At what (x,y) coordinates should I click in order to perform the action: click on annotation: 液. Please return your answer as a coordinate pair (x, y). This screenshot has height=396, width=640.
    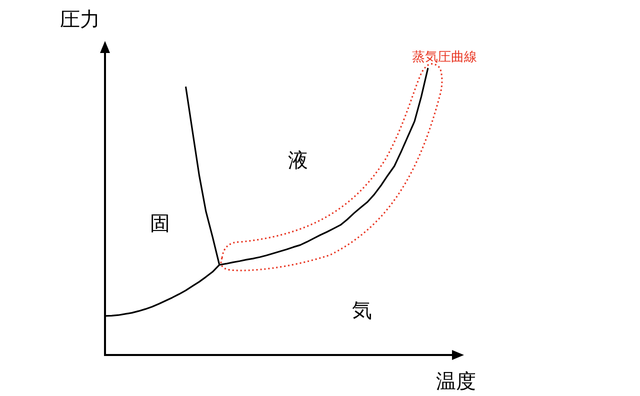
    Looking at the image, I should click on (298, 160).